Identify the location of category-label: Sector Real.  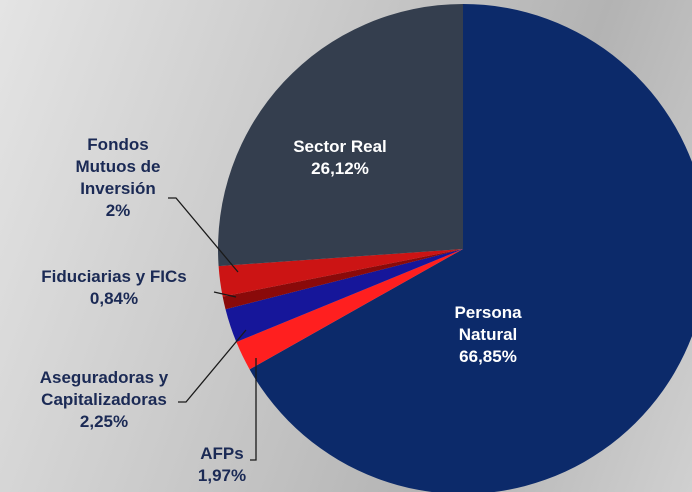
(340, 146).